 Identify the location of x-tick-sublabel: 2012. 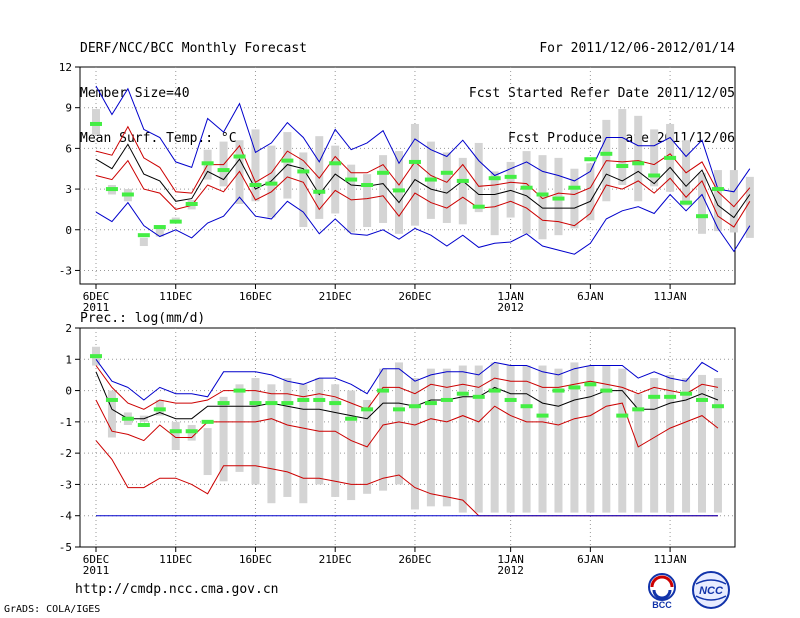
(510, 307).